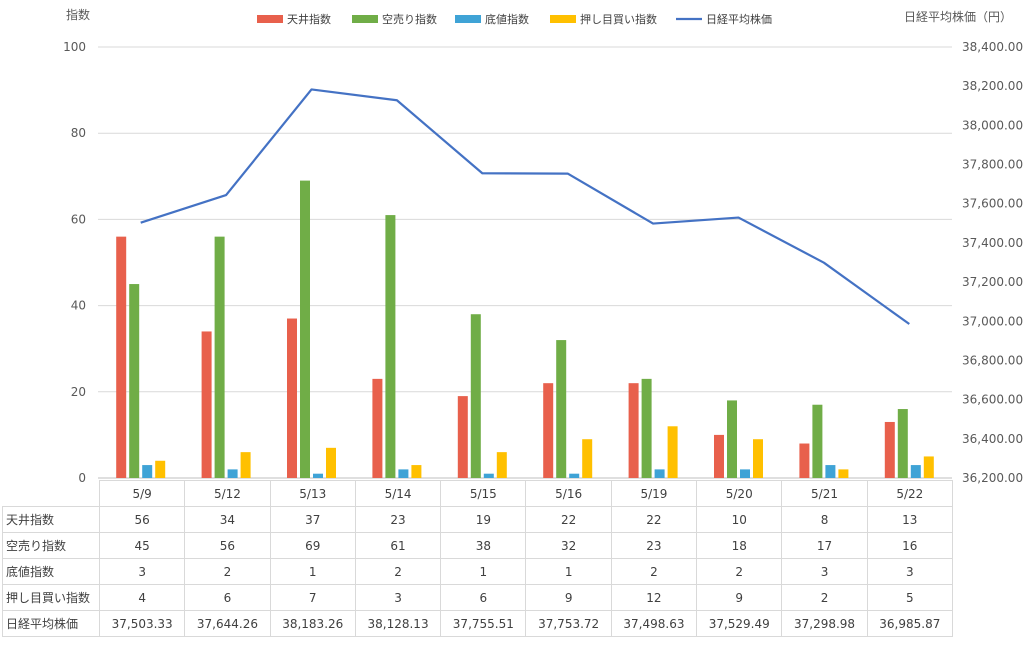 The image size is (1024, 669). What do you see at coordinates (398, 623) in the screenshot?
I see `table-cell: 38,128.13` at bounding box center [398, 623].